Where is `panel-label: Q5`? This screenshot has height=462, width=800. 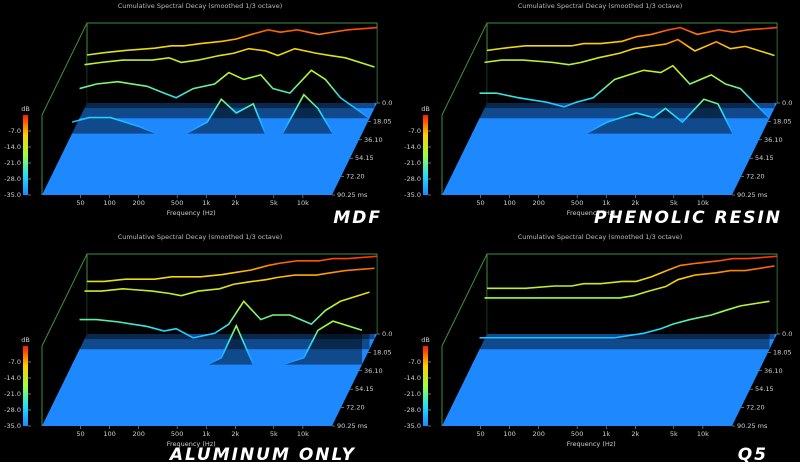
panel-label: Q5 is located at coordinates (753, 453).